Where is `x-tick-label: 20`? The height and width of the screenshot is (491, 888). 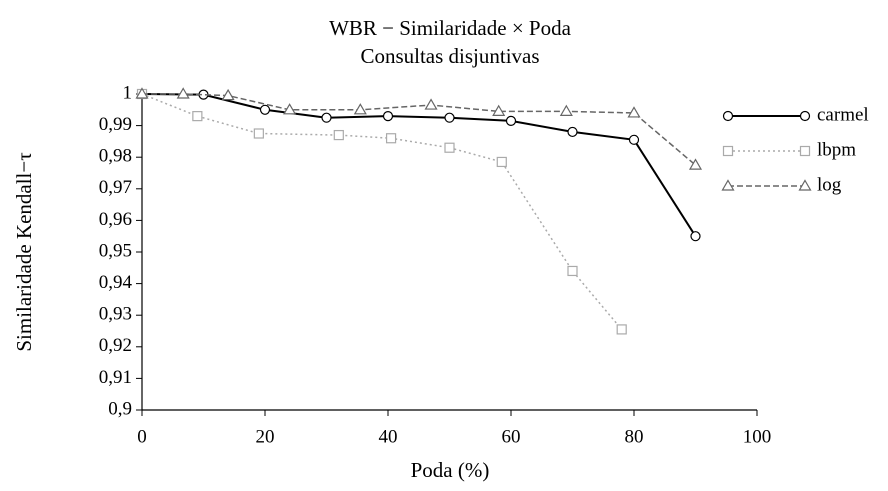 x-tick-label: 20 is located at coordinates (265, 436).